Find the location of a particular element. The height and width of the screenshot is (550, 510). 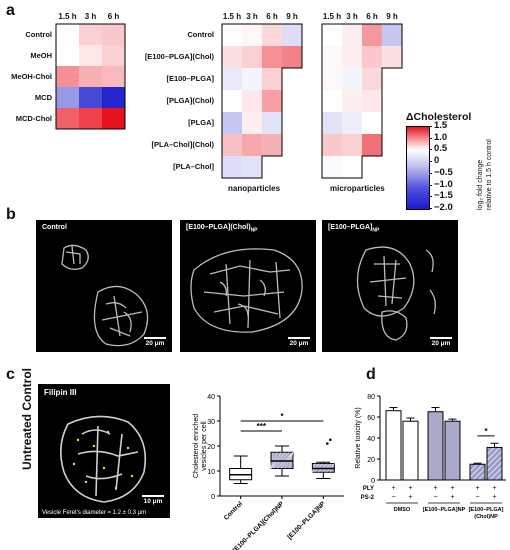

colorbar is located at coordinates (418, 168).